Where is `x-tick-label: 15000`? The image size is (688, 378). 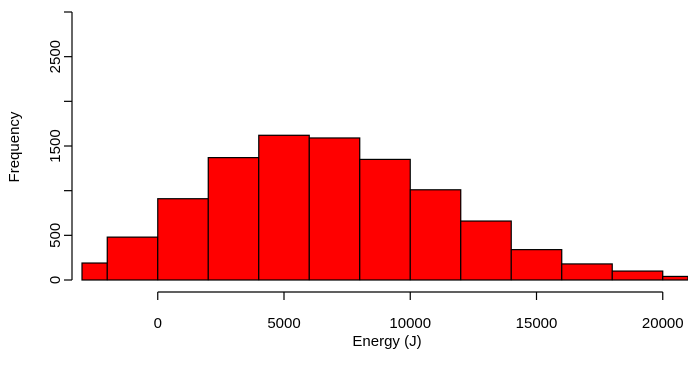 x-tick-label: 15000 is located at coordinates (537, 323).